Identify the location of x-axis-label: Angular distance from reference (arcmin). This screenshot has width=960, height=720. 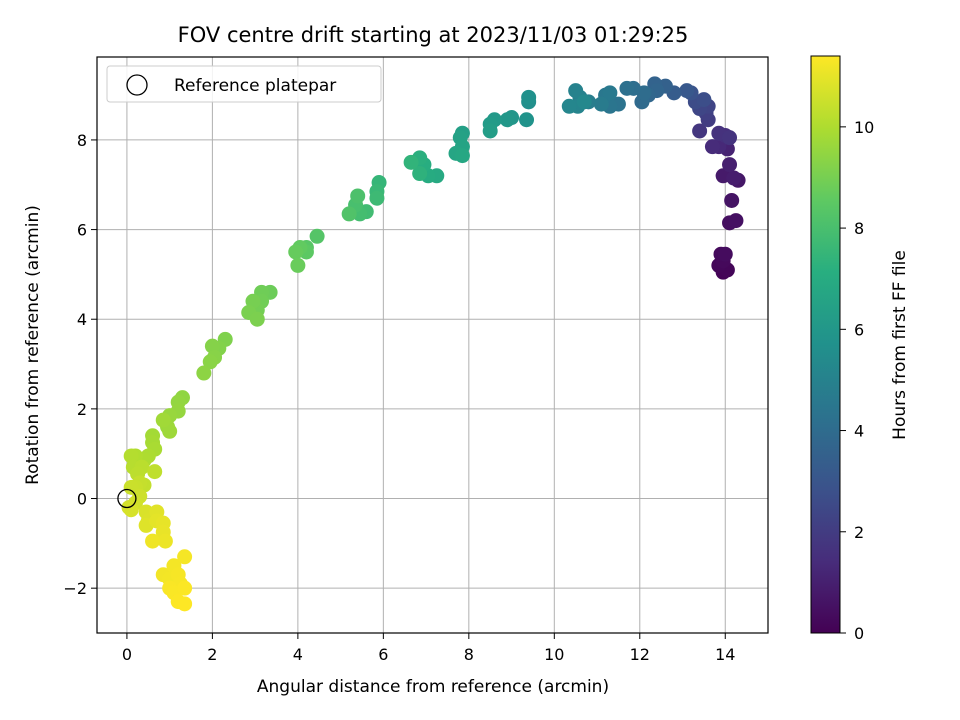
(433, 687).